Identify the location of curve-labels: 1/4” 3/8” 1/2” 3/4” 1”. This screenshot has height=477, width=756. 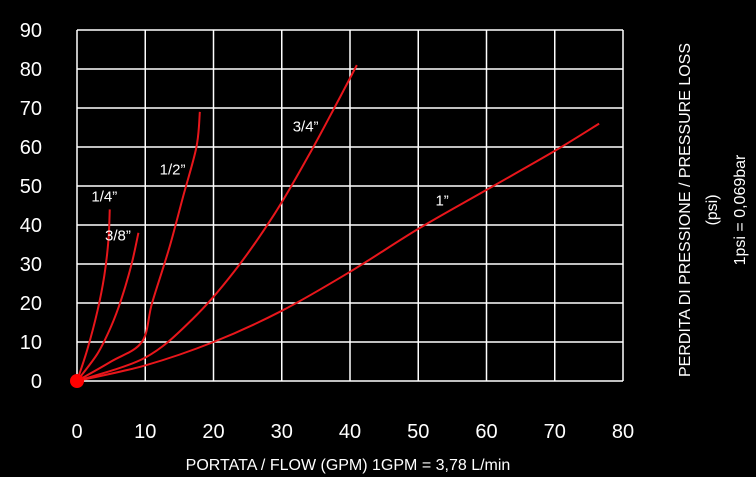
(269, 181).